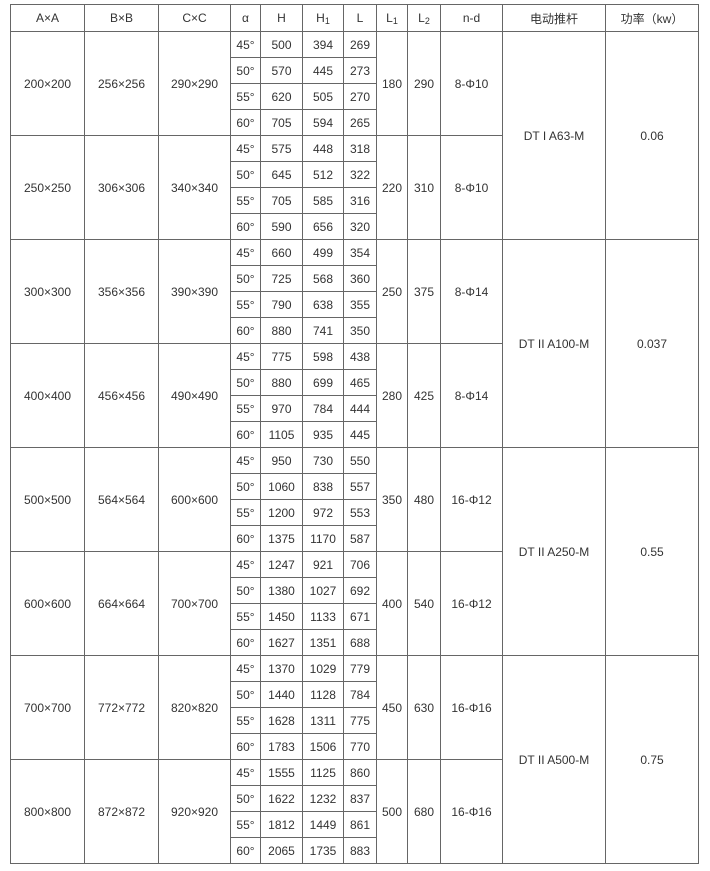 Image resolution: width=710 pixels, height=871 pixels. What do you see at coordinates (194, 18) in the screenshot?
I see `header-label: C×C` at bounding box center [194, 18].